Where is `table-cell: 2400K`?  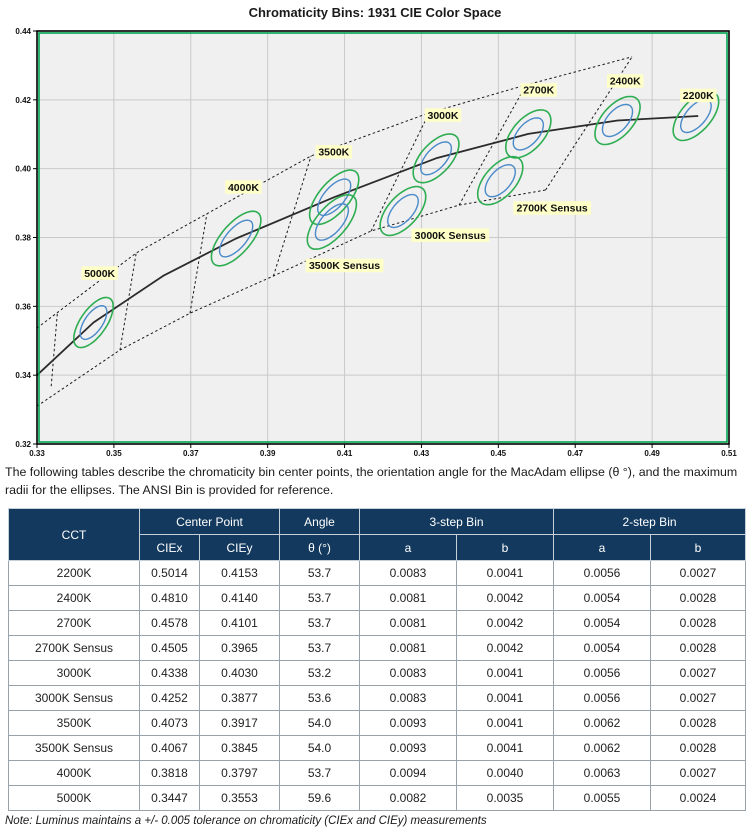 table-cell: 2400K is located at coordinates (74, 598).